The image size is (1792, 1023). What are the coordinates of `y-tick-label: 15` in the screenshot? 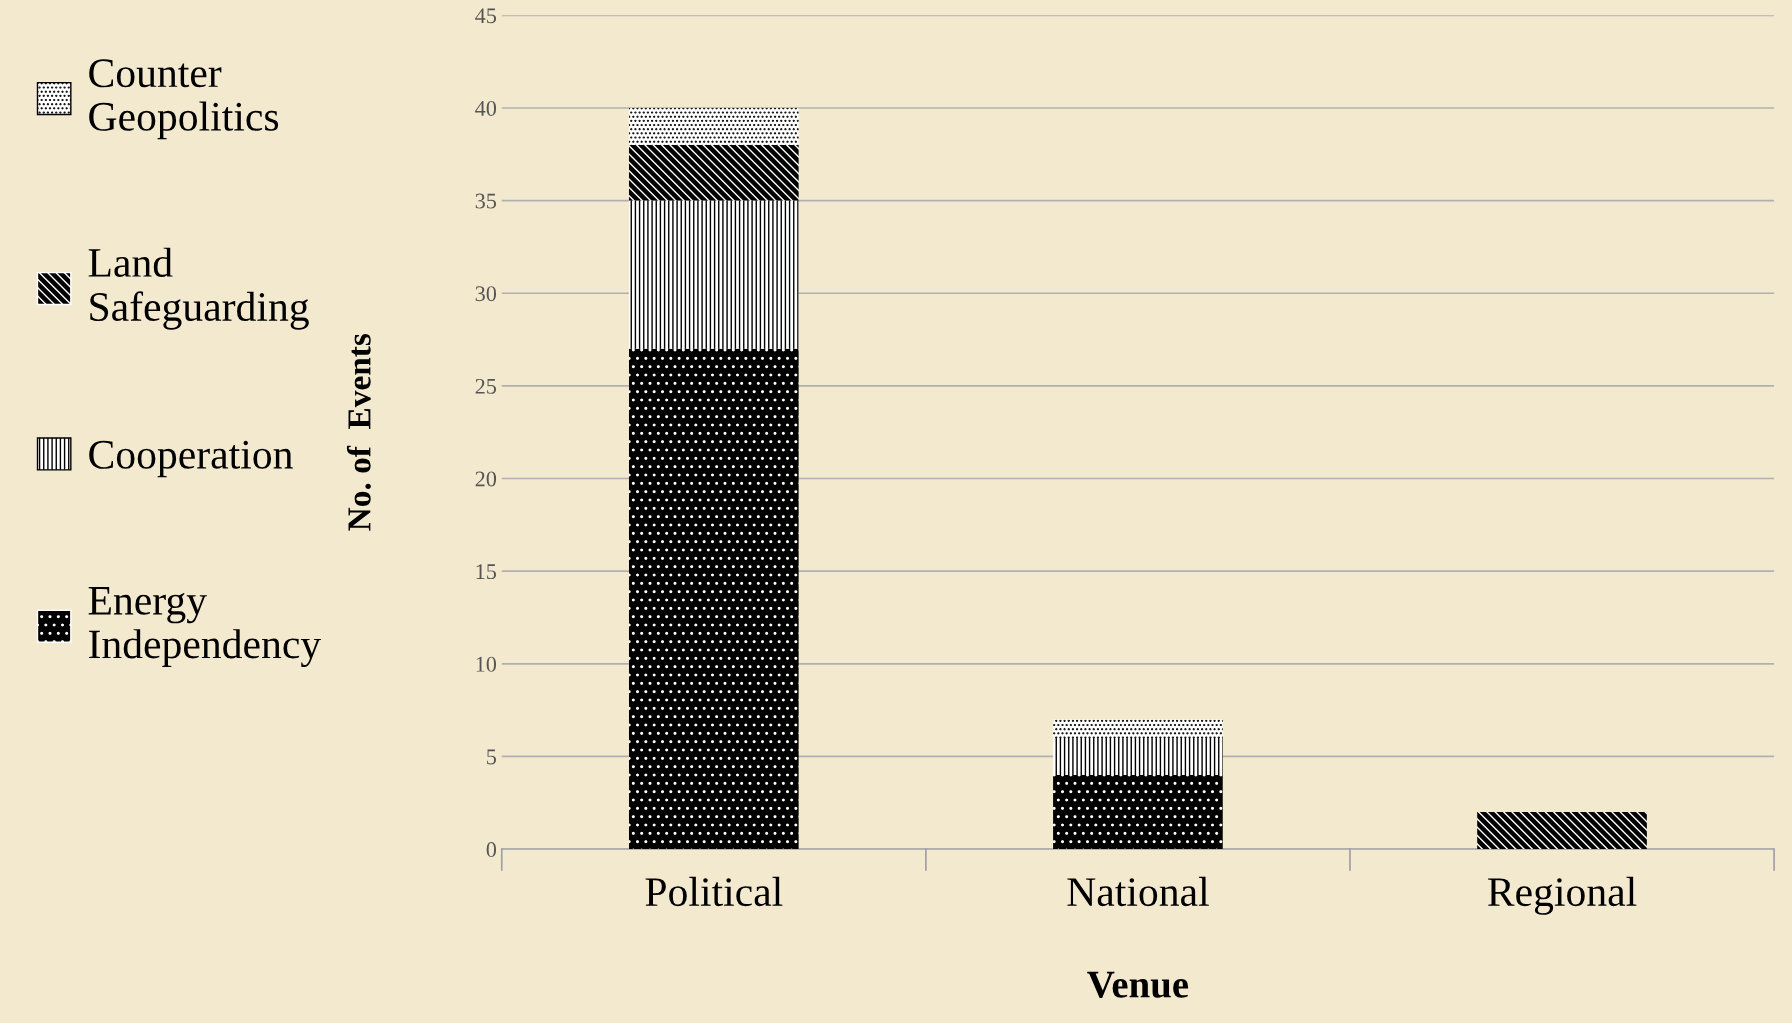 It's located at (486, 572).